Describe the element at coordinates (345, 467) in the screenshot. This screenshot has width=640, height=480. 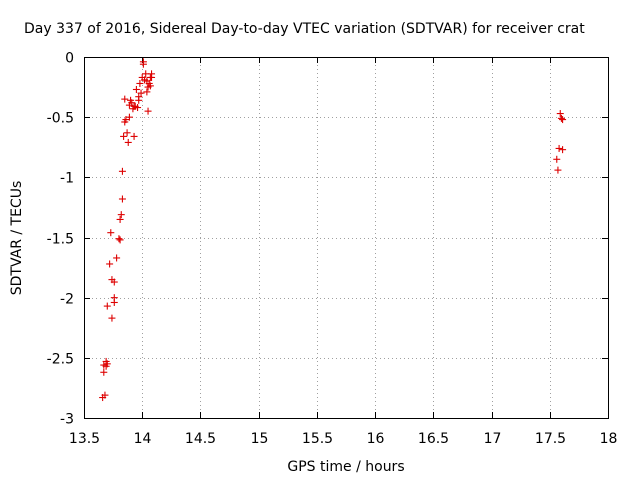
I see `x-axis-label: GPS time / hours` at that location.